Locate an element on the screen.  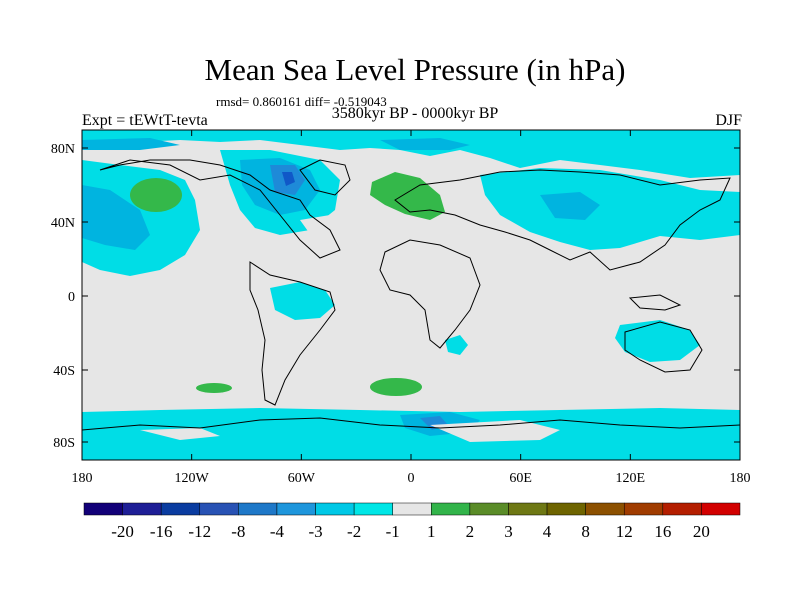
statistics-text: rmsd= 0.860161 diff= -0.519043 is located at coordinates (301, 101).